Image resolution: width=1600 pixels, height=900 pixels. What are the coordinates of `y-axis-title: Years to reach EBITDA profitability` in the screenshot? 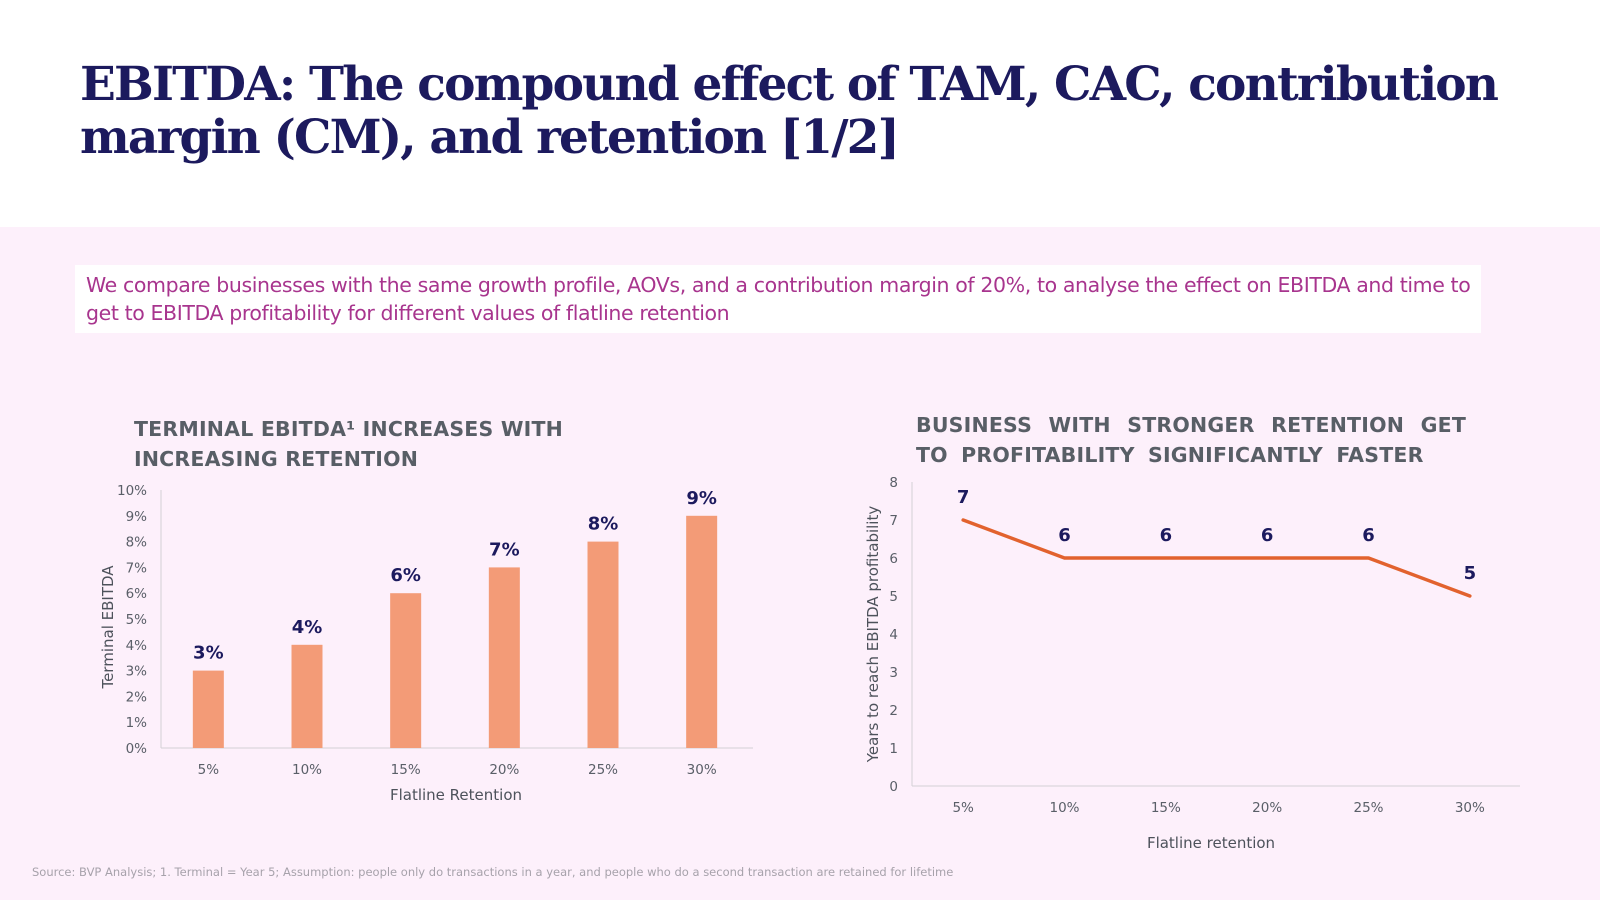 It's located at (873, 635).